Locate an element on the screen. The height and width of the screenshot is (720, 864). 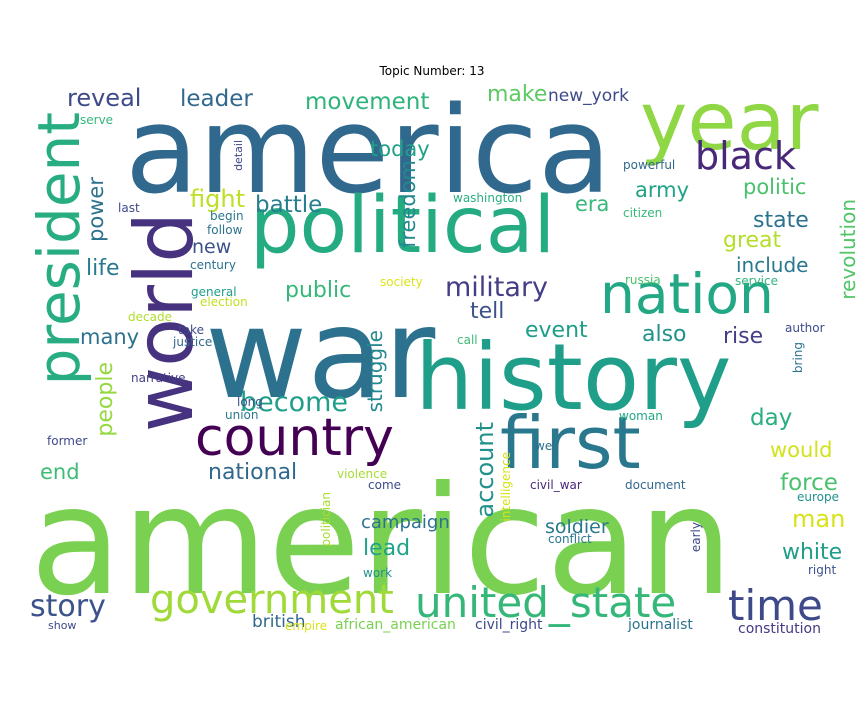
cloud-word-war: war is located at coordinates (320, 354).